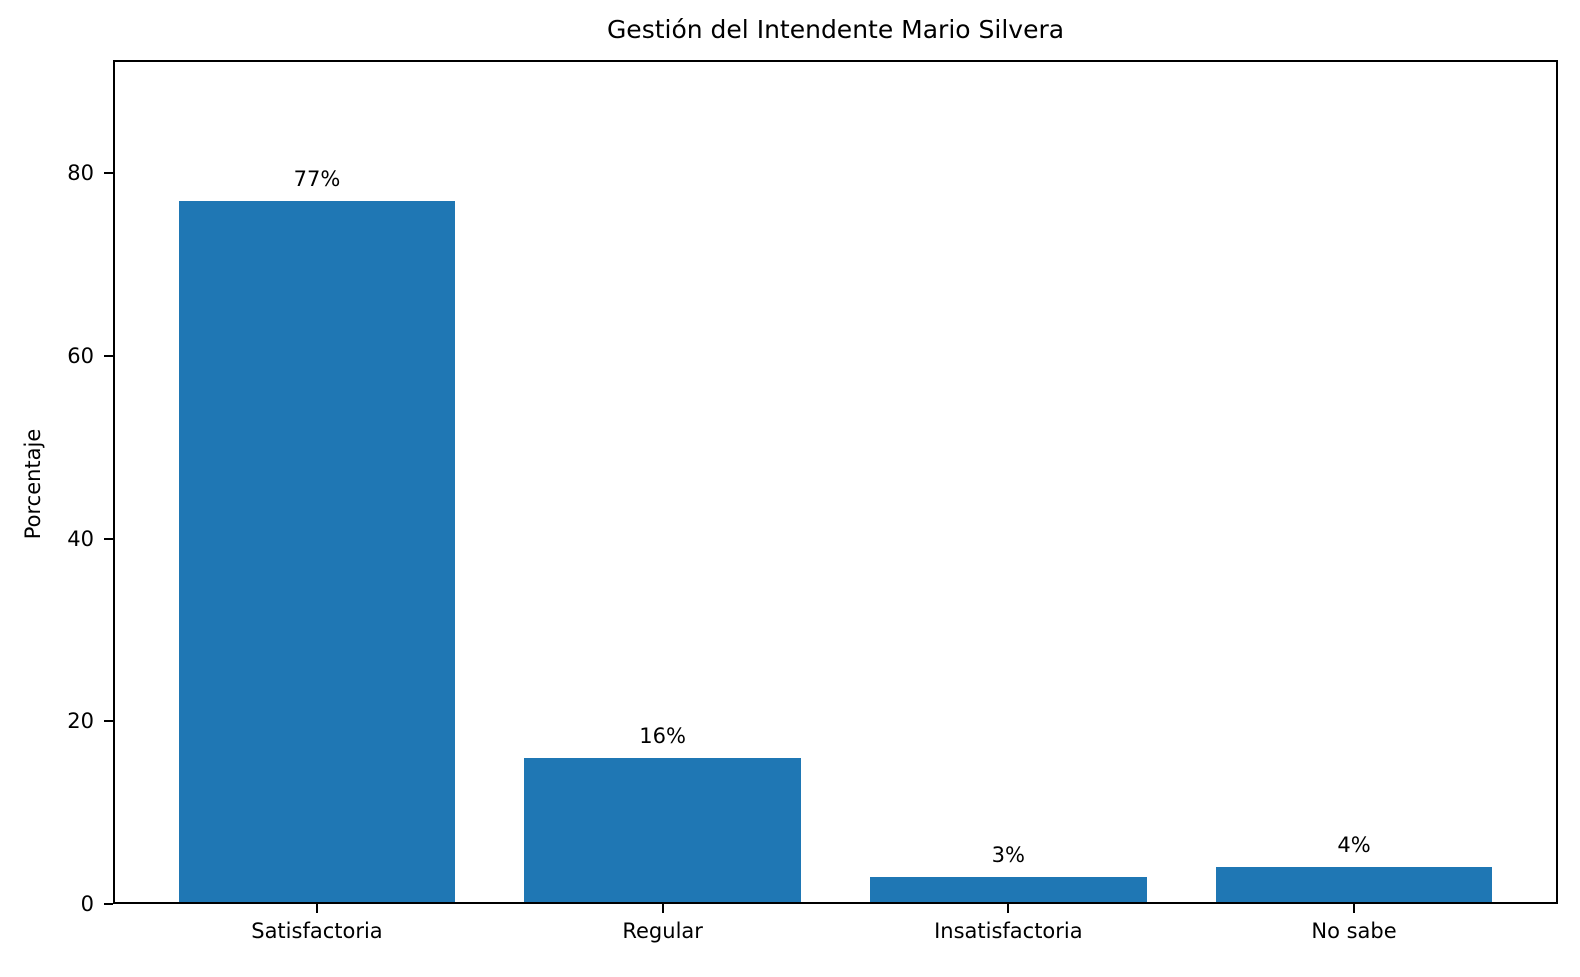 The width and height of the screenshot is (1580, 977). Describe the element at coordinates (835, 29) in the screenshot. I see `chart-title: Gestión del Intendente Mario Silvera` at that location.